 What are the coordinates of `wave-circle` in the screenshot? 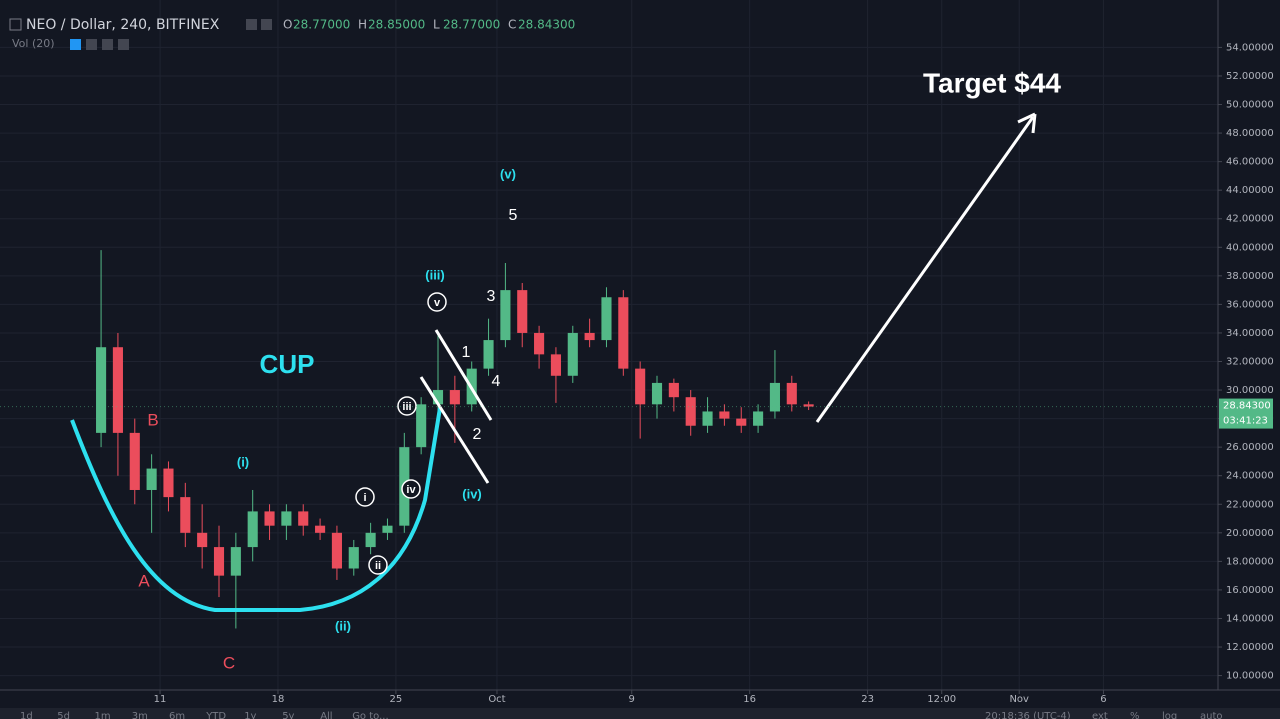 It's located at (411, 489).